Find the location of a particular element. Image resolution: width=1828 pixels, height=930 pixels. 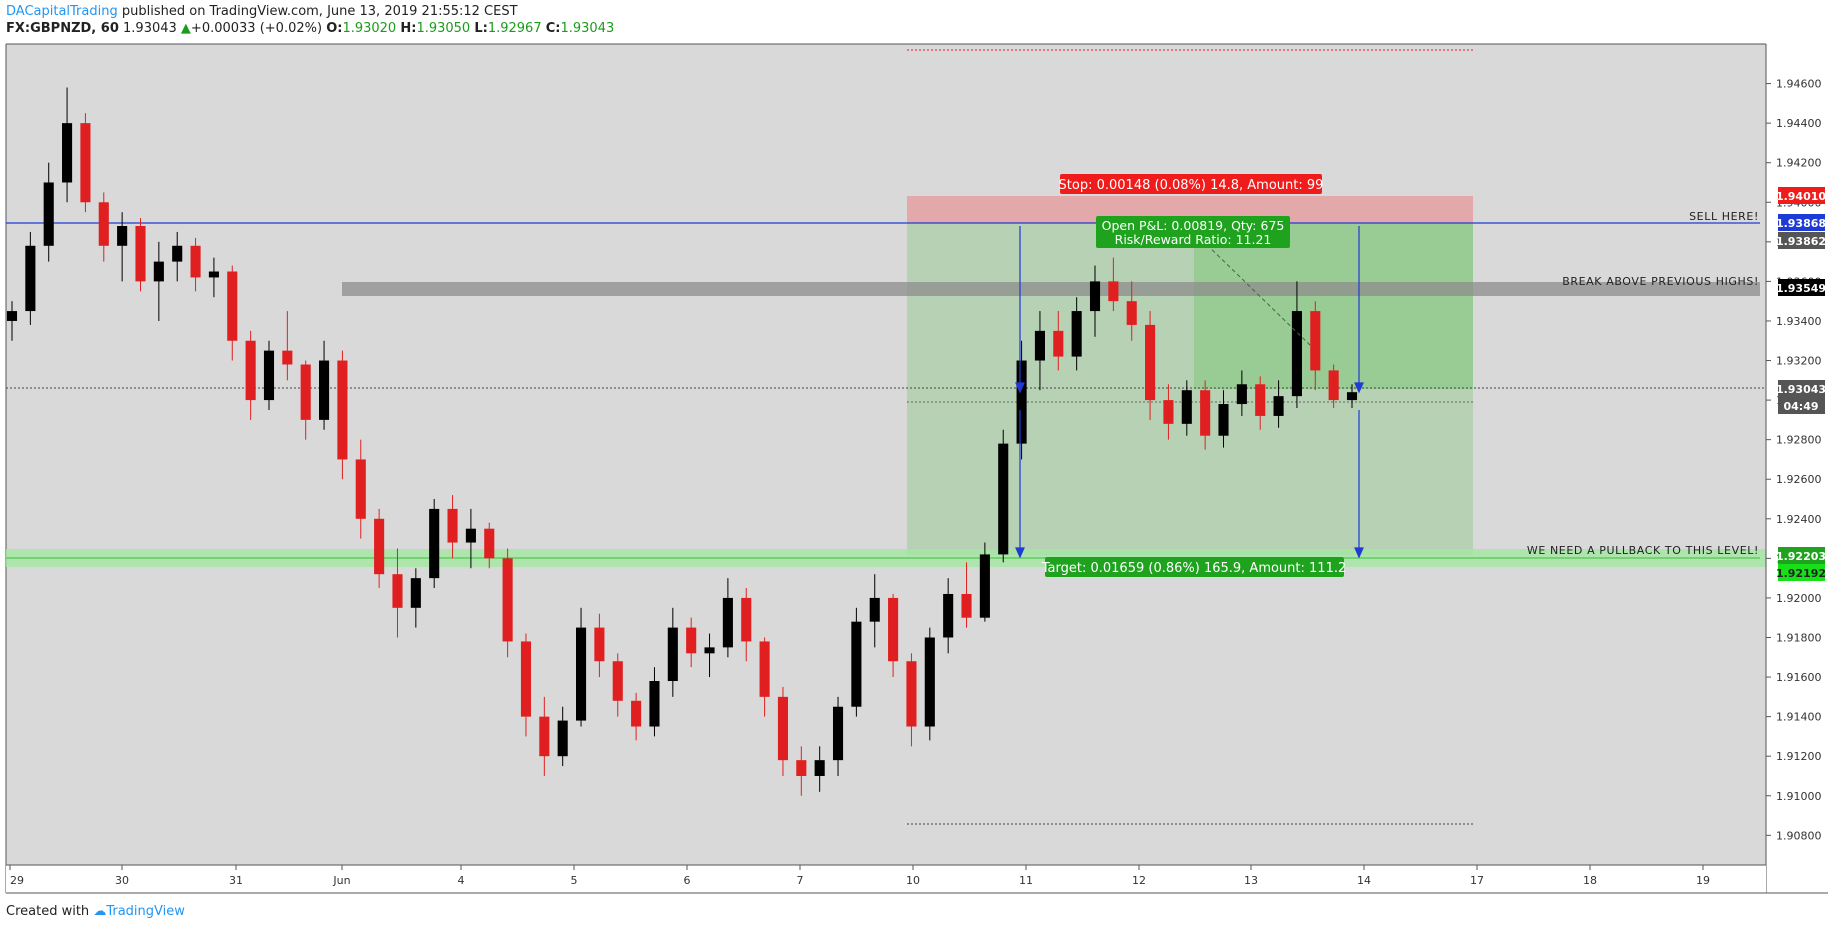

profit-zone is located at coordinates (1333, 306).